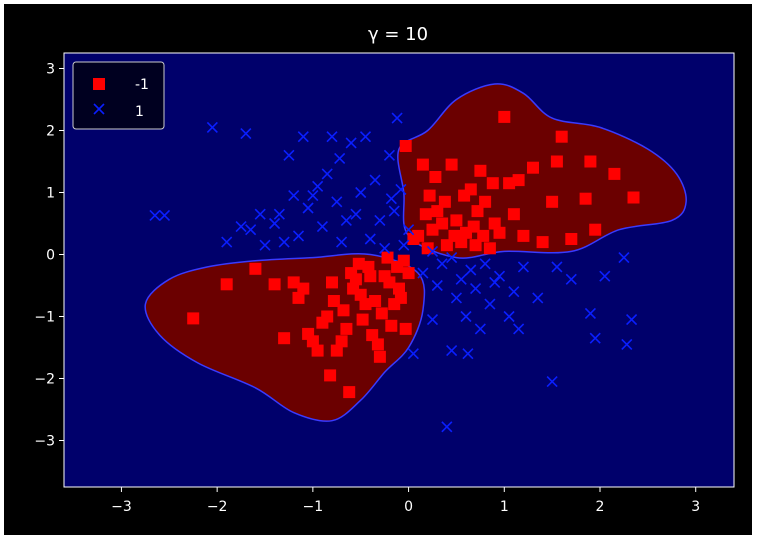  Describe the element at coordinates (50, 194) in the screenshot. I see `y-tick-label: 1` at that location.